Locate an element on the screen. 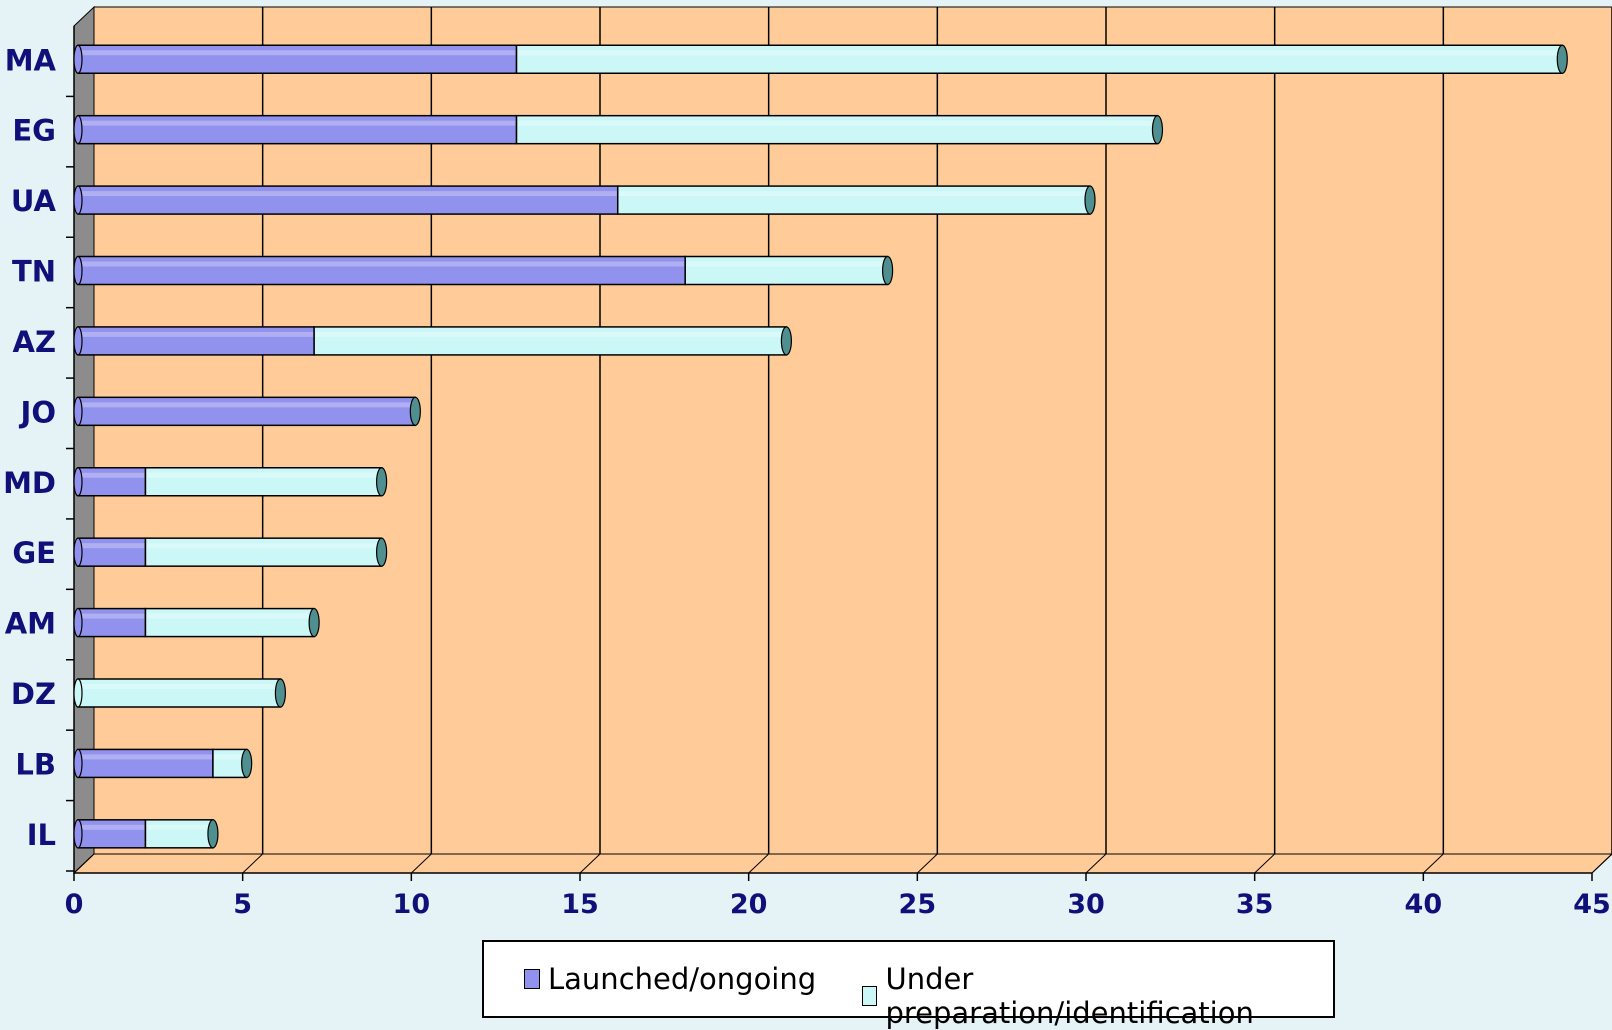 This screenshot has height=1030, width=1612. legend-label-launched: Launched/ongoing is located at coordinates (682, 979).